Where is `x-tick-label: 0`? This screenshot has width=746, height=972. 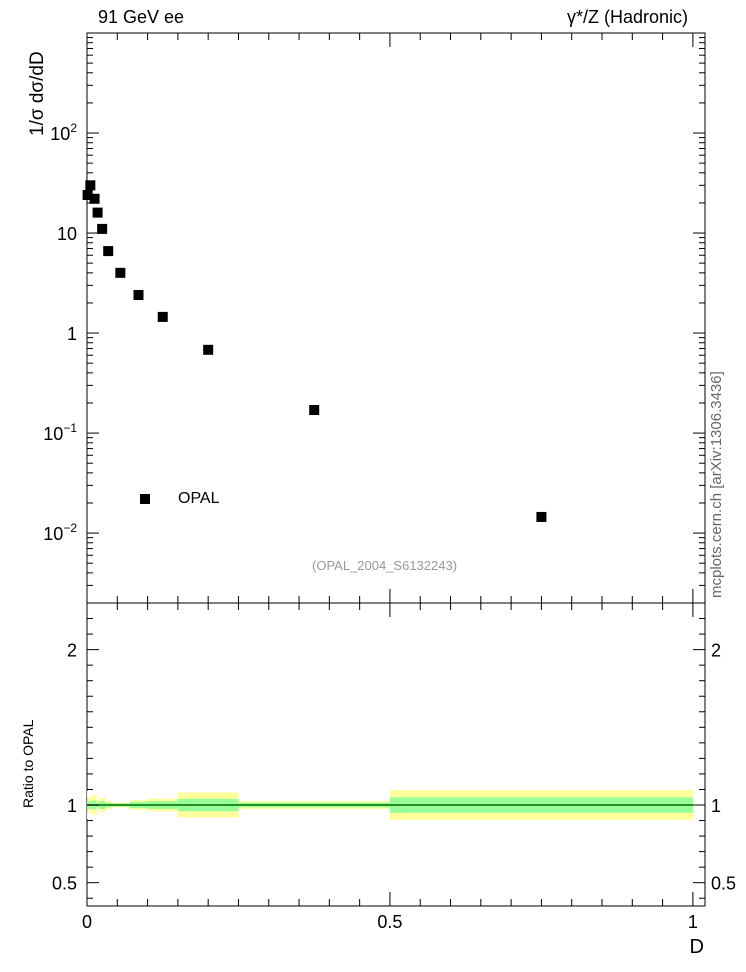 x-tick-label: 0 is located at coordinates (87, 922).